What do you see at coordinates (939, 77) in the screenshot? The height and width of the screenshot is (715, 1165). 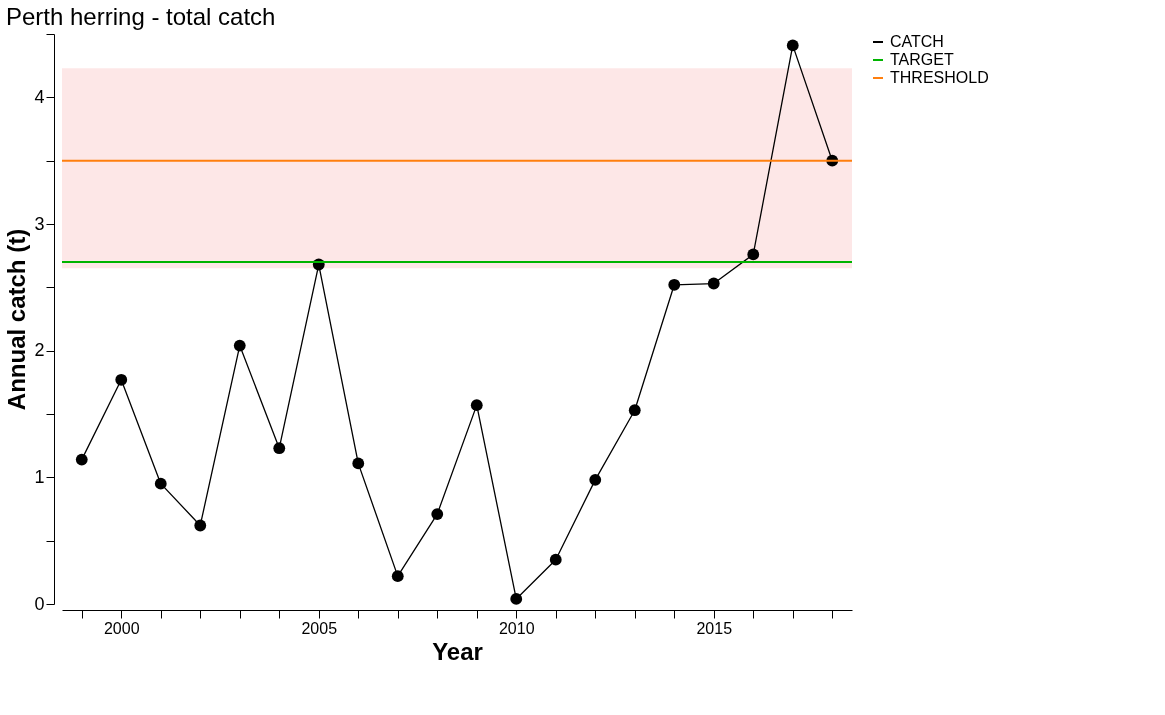 I see `legend-label: THRESHOLD` at bounding box center [939, 77].